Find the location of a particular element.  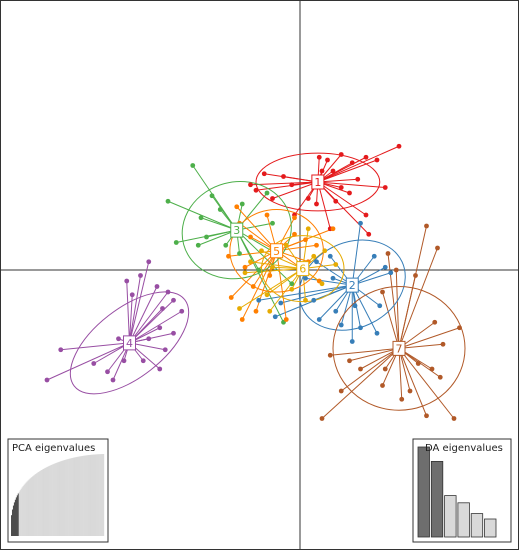

group-label-text-1: 1 is located at coordinates (317, 182).